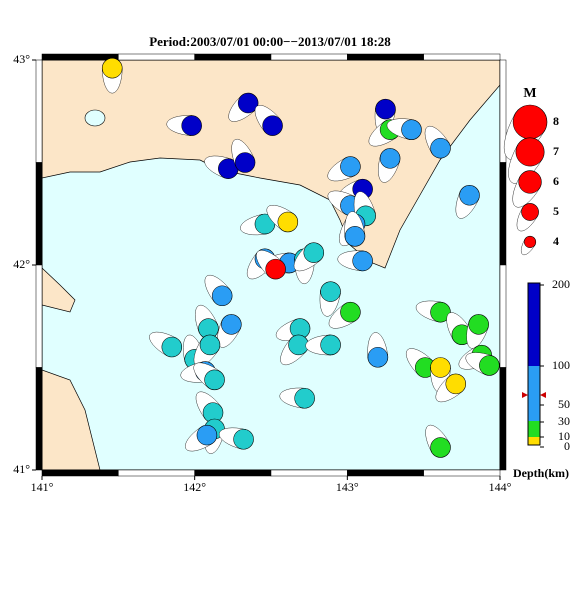 The width and height of the screenshot is (585, 605). What do you see at coordinates (556, 241) in the screenshot?
I see `legend-label: 4` at bounding box center [556, 241].